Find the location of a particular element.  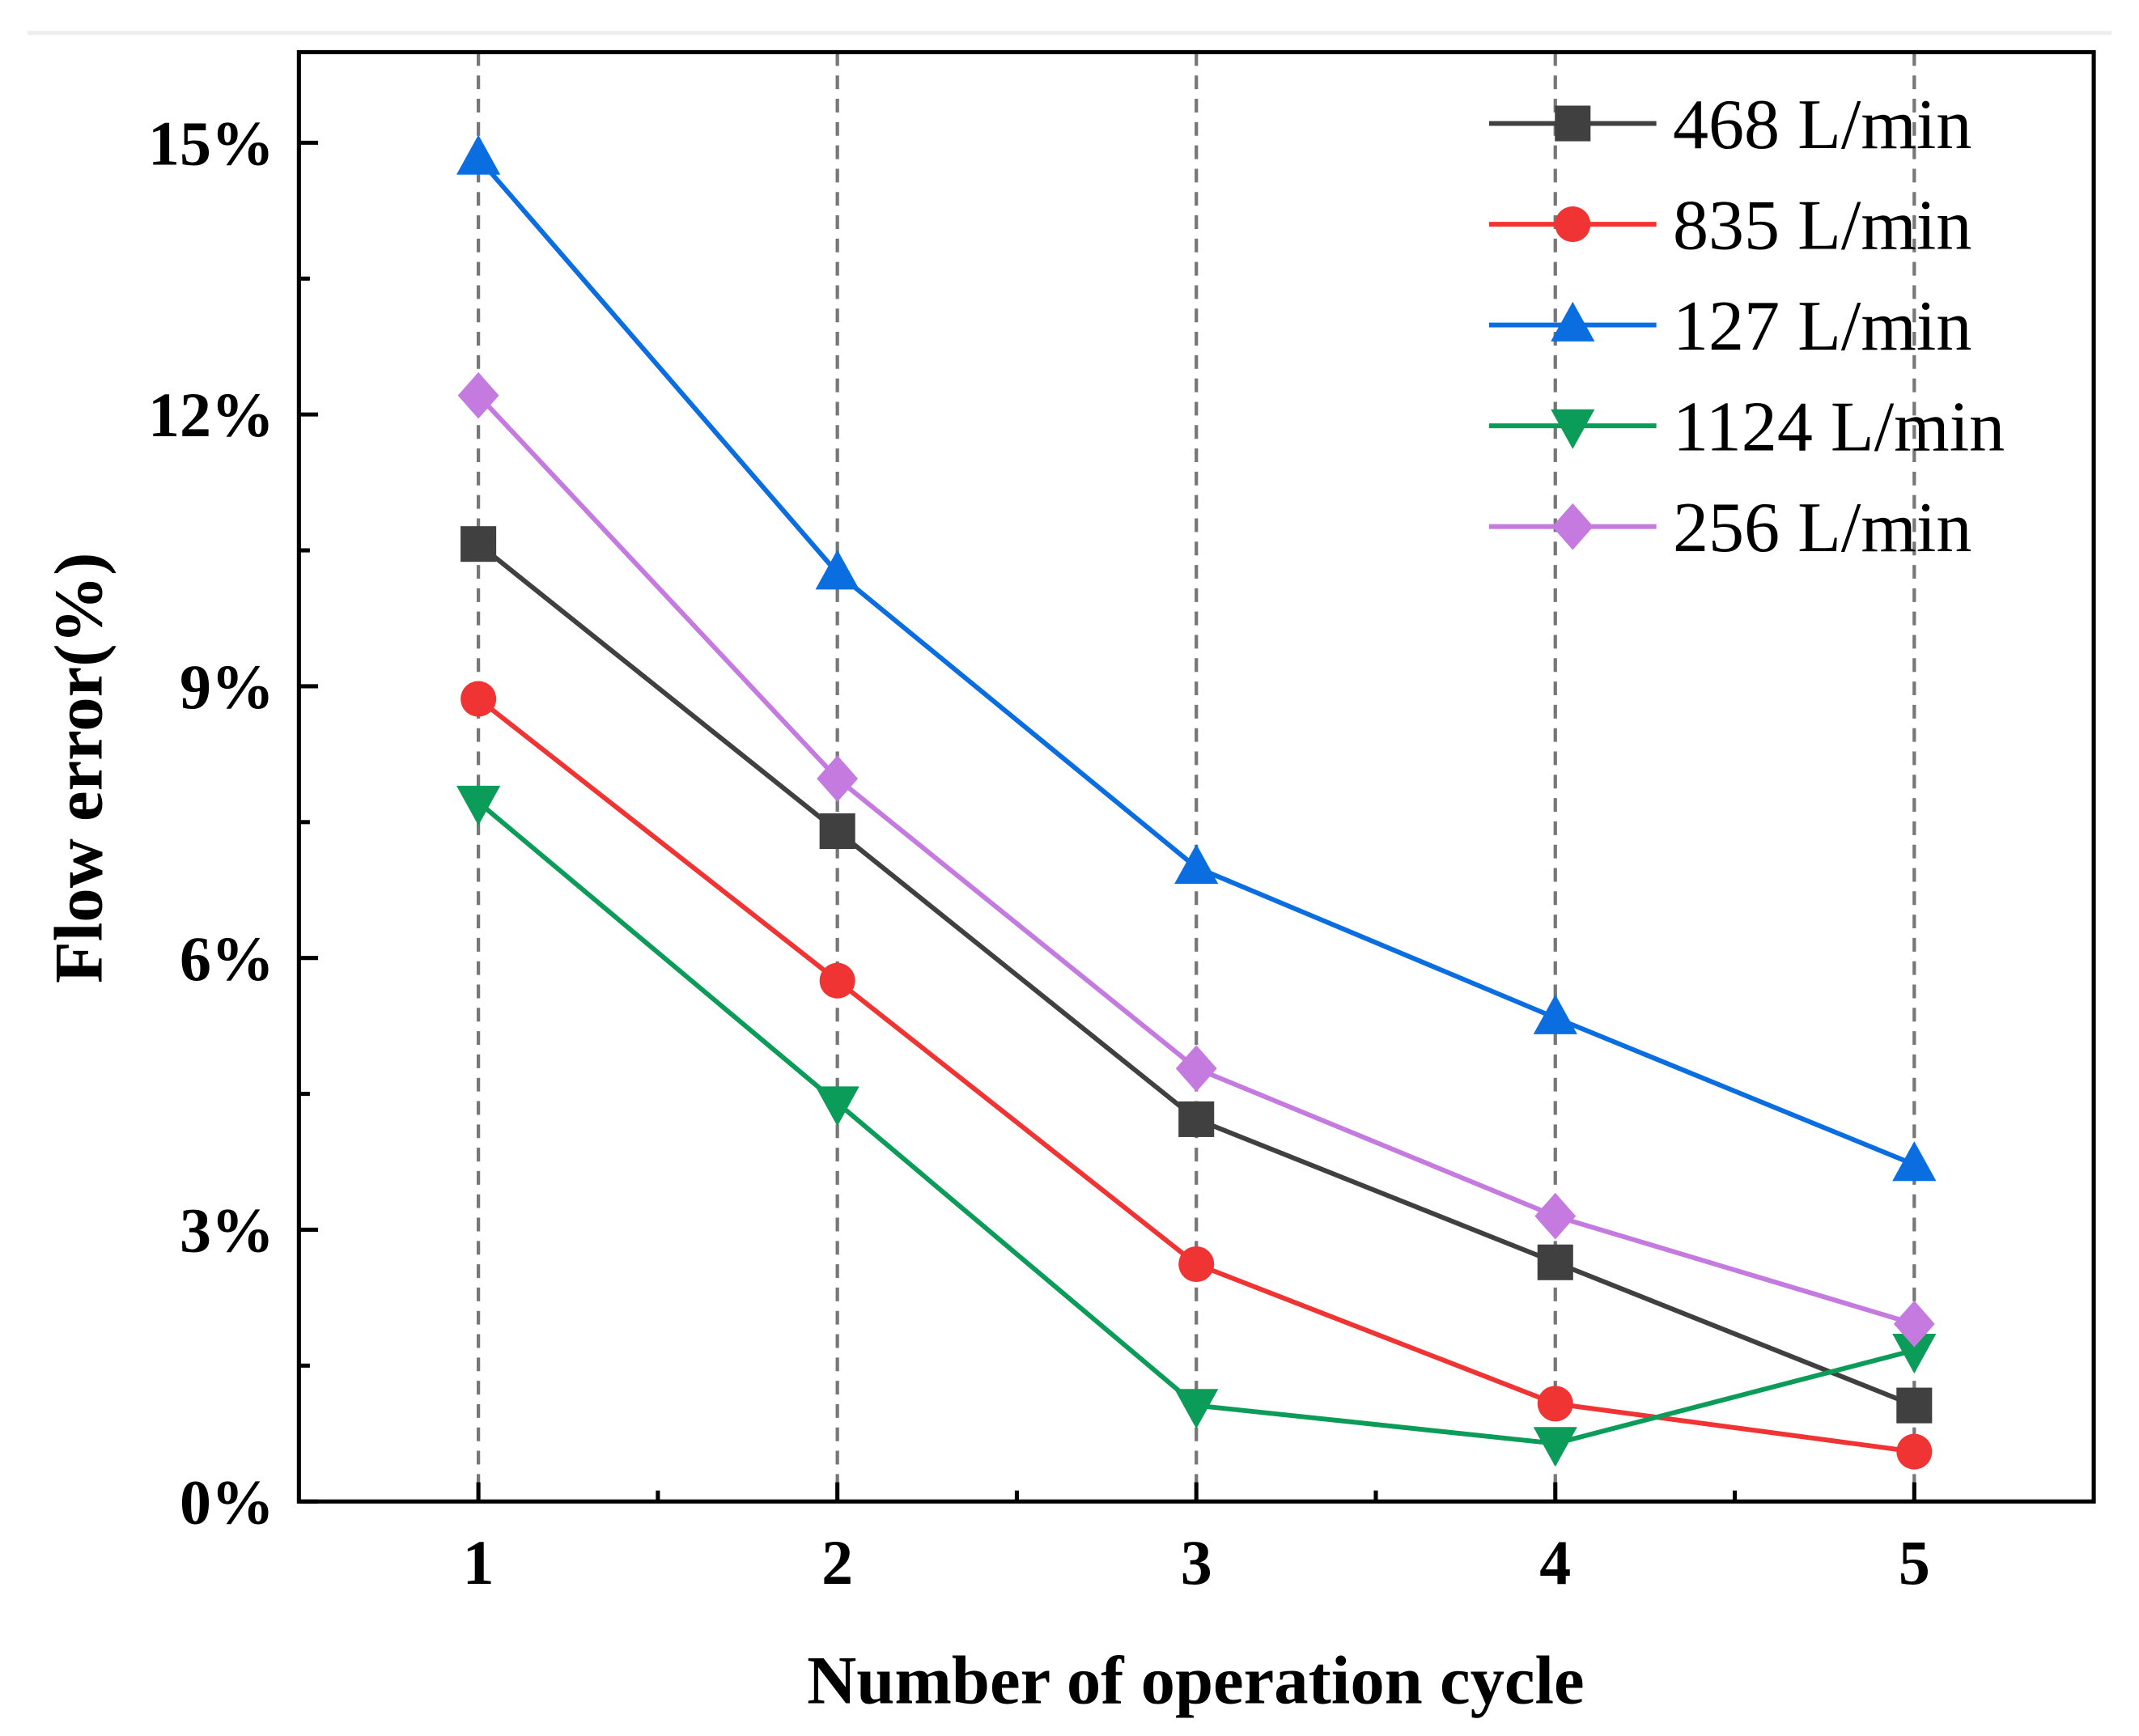

y-tick-label: 15% is located at coordinates (211, 143).